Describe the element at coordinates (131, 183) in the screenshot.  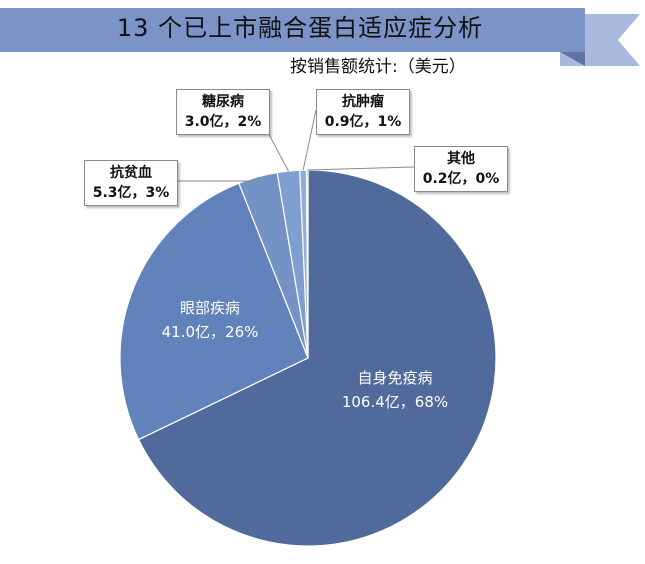
I see `slice-label: 抗贫血 5.3亿，3%` at that location.